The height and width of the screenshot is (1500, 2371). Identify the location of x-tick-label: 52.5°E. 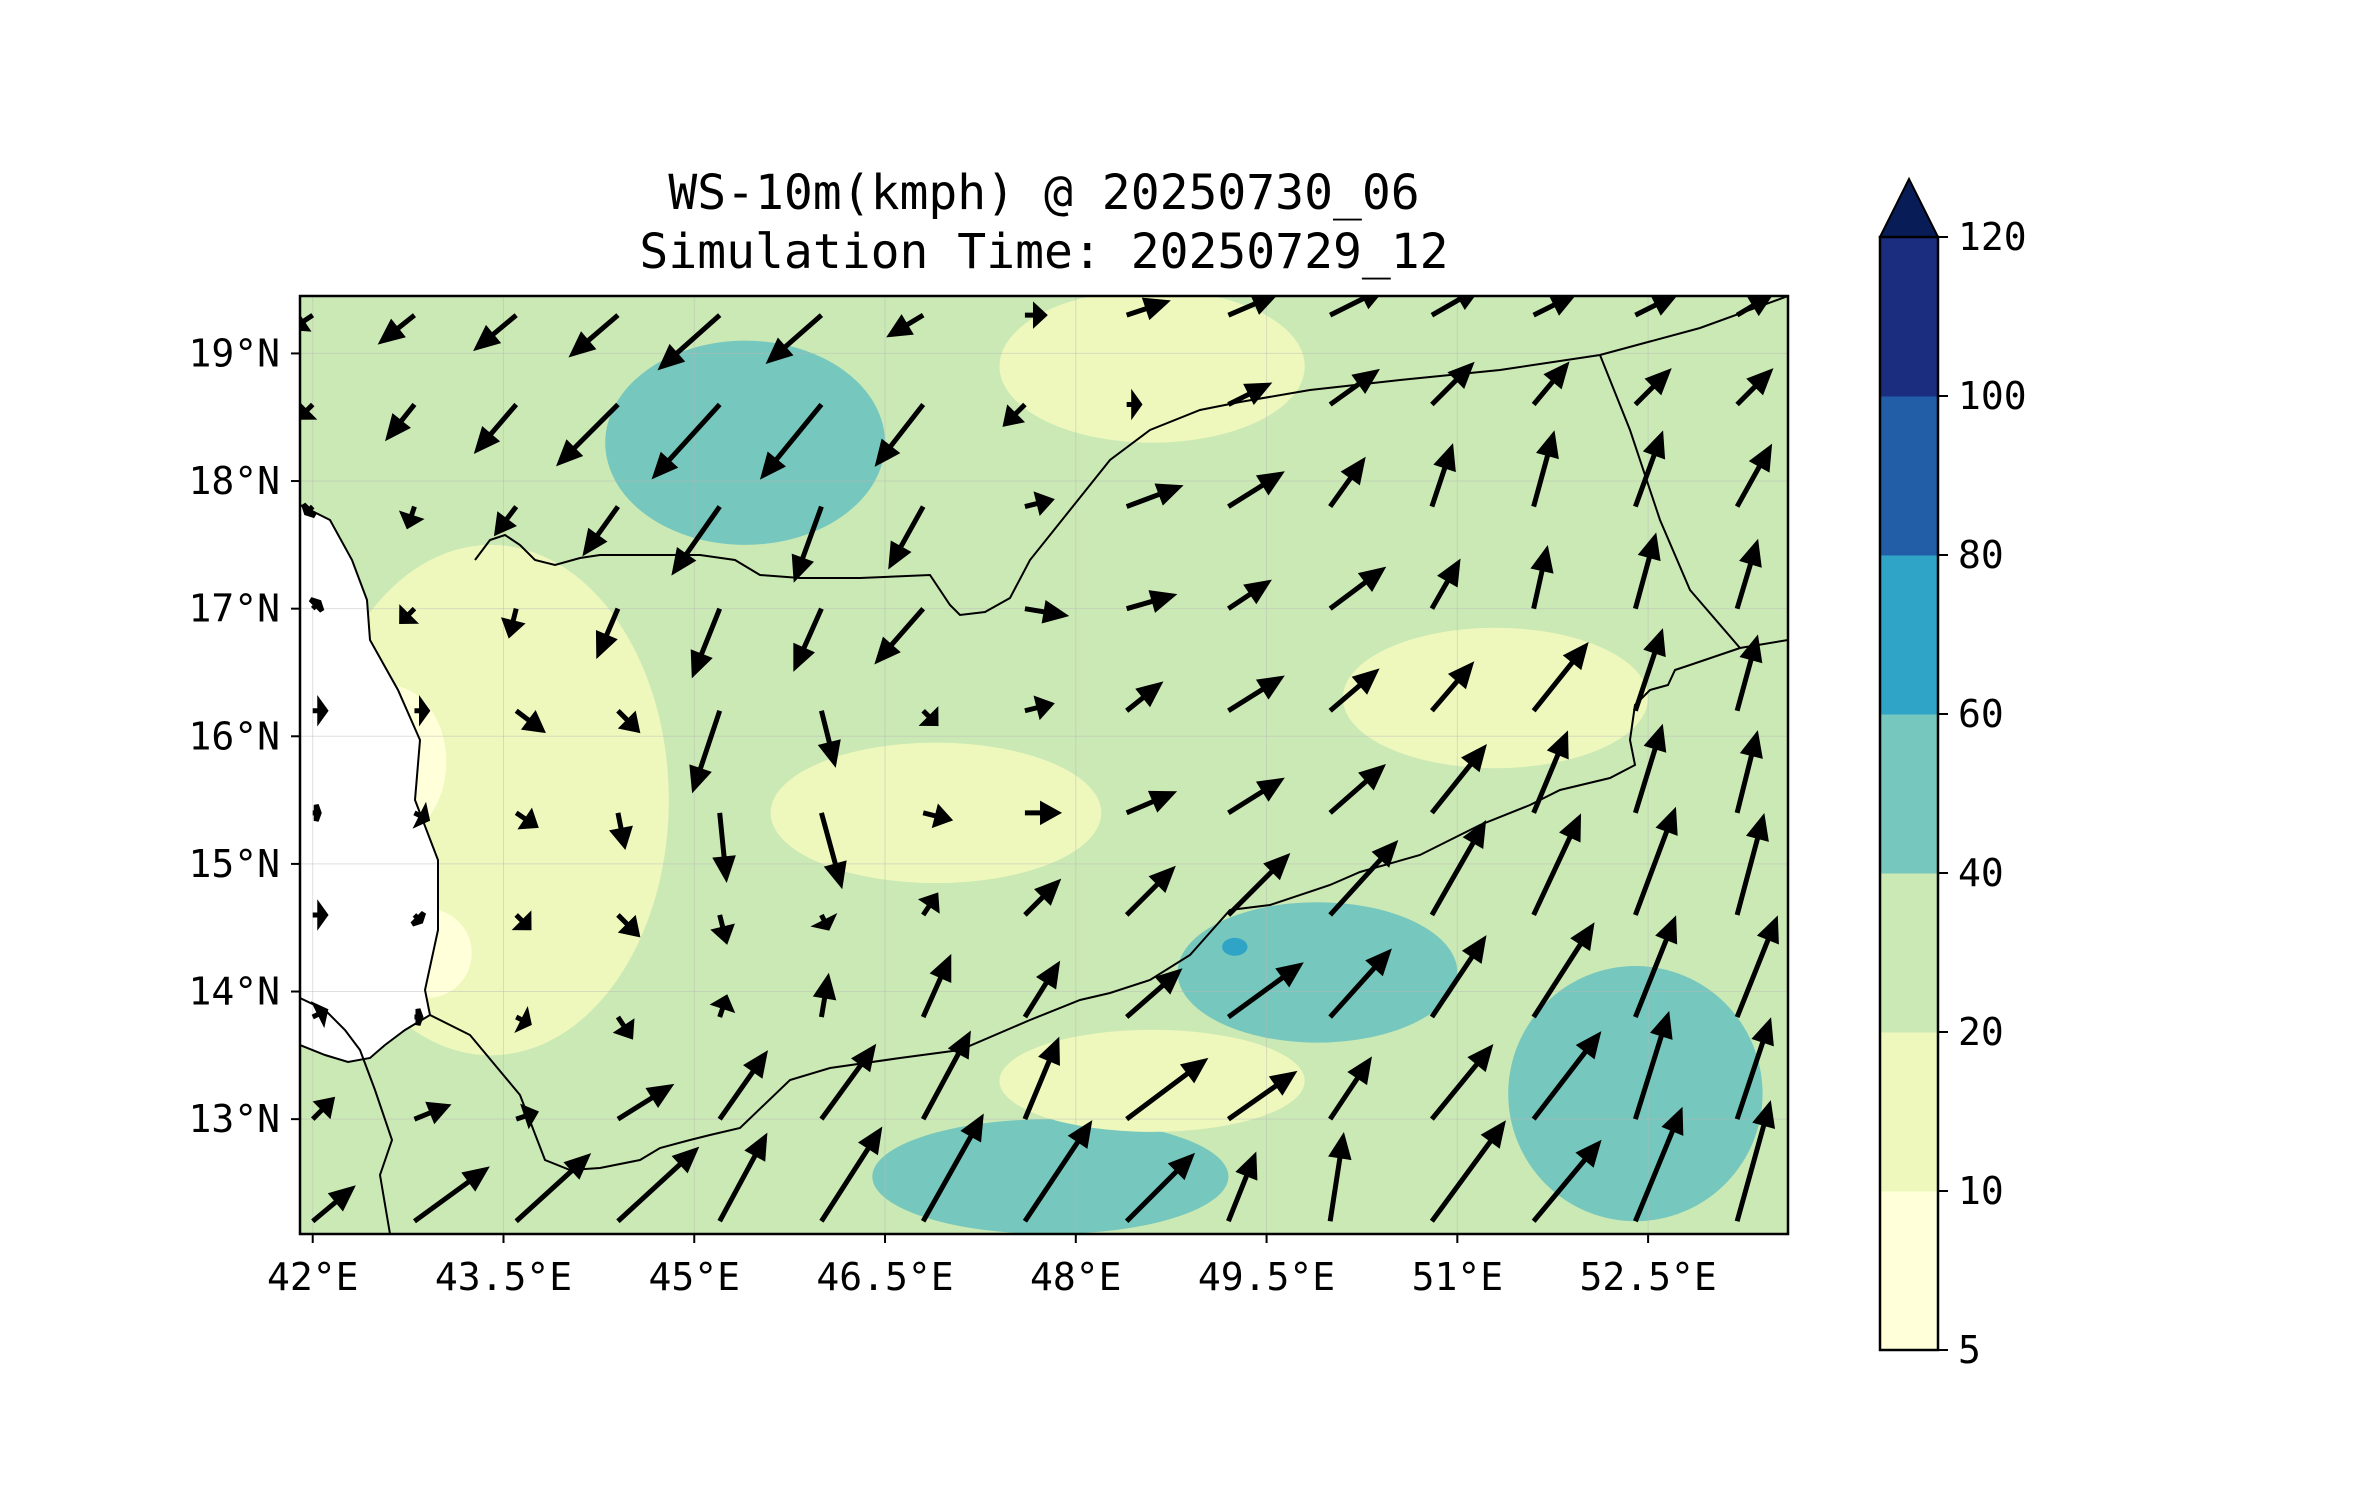
(1647, 1277).